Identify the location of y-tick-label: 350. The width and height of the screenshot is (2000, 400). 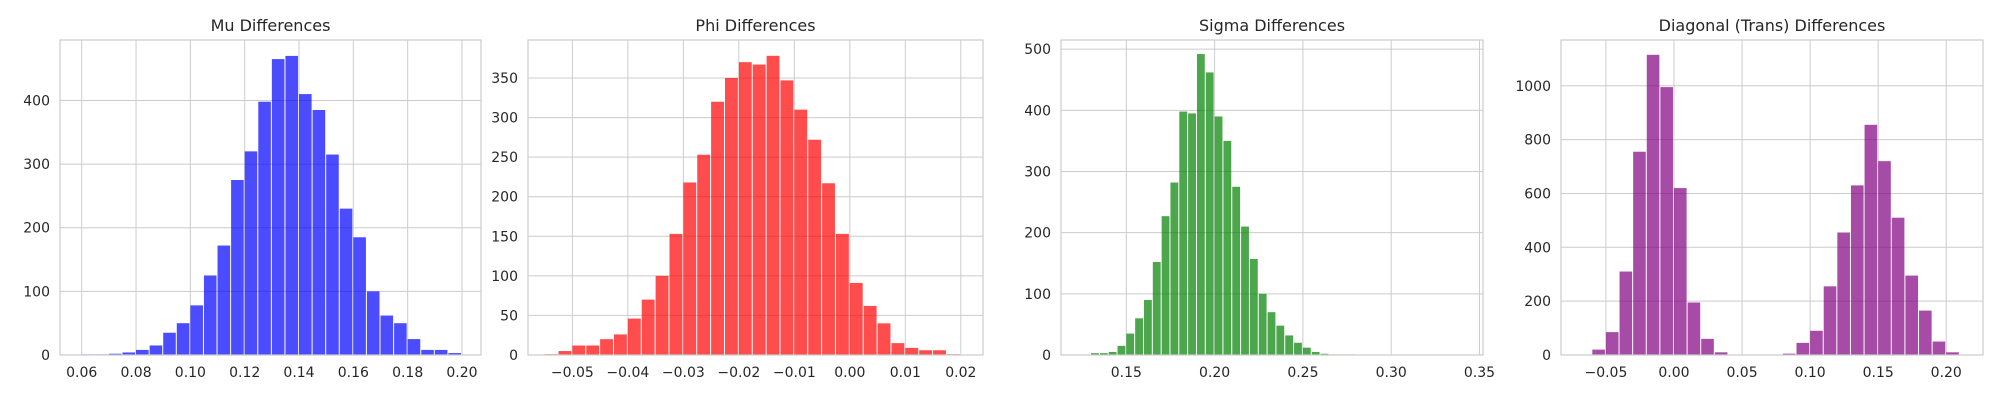
(504, 79).